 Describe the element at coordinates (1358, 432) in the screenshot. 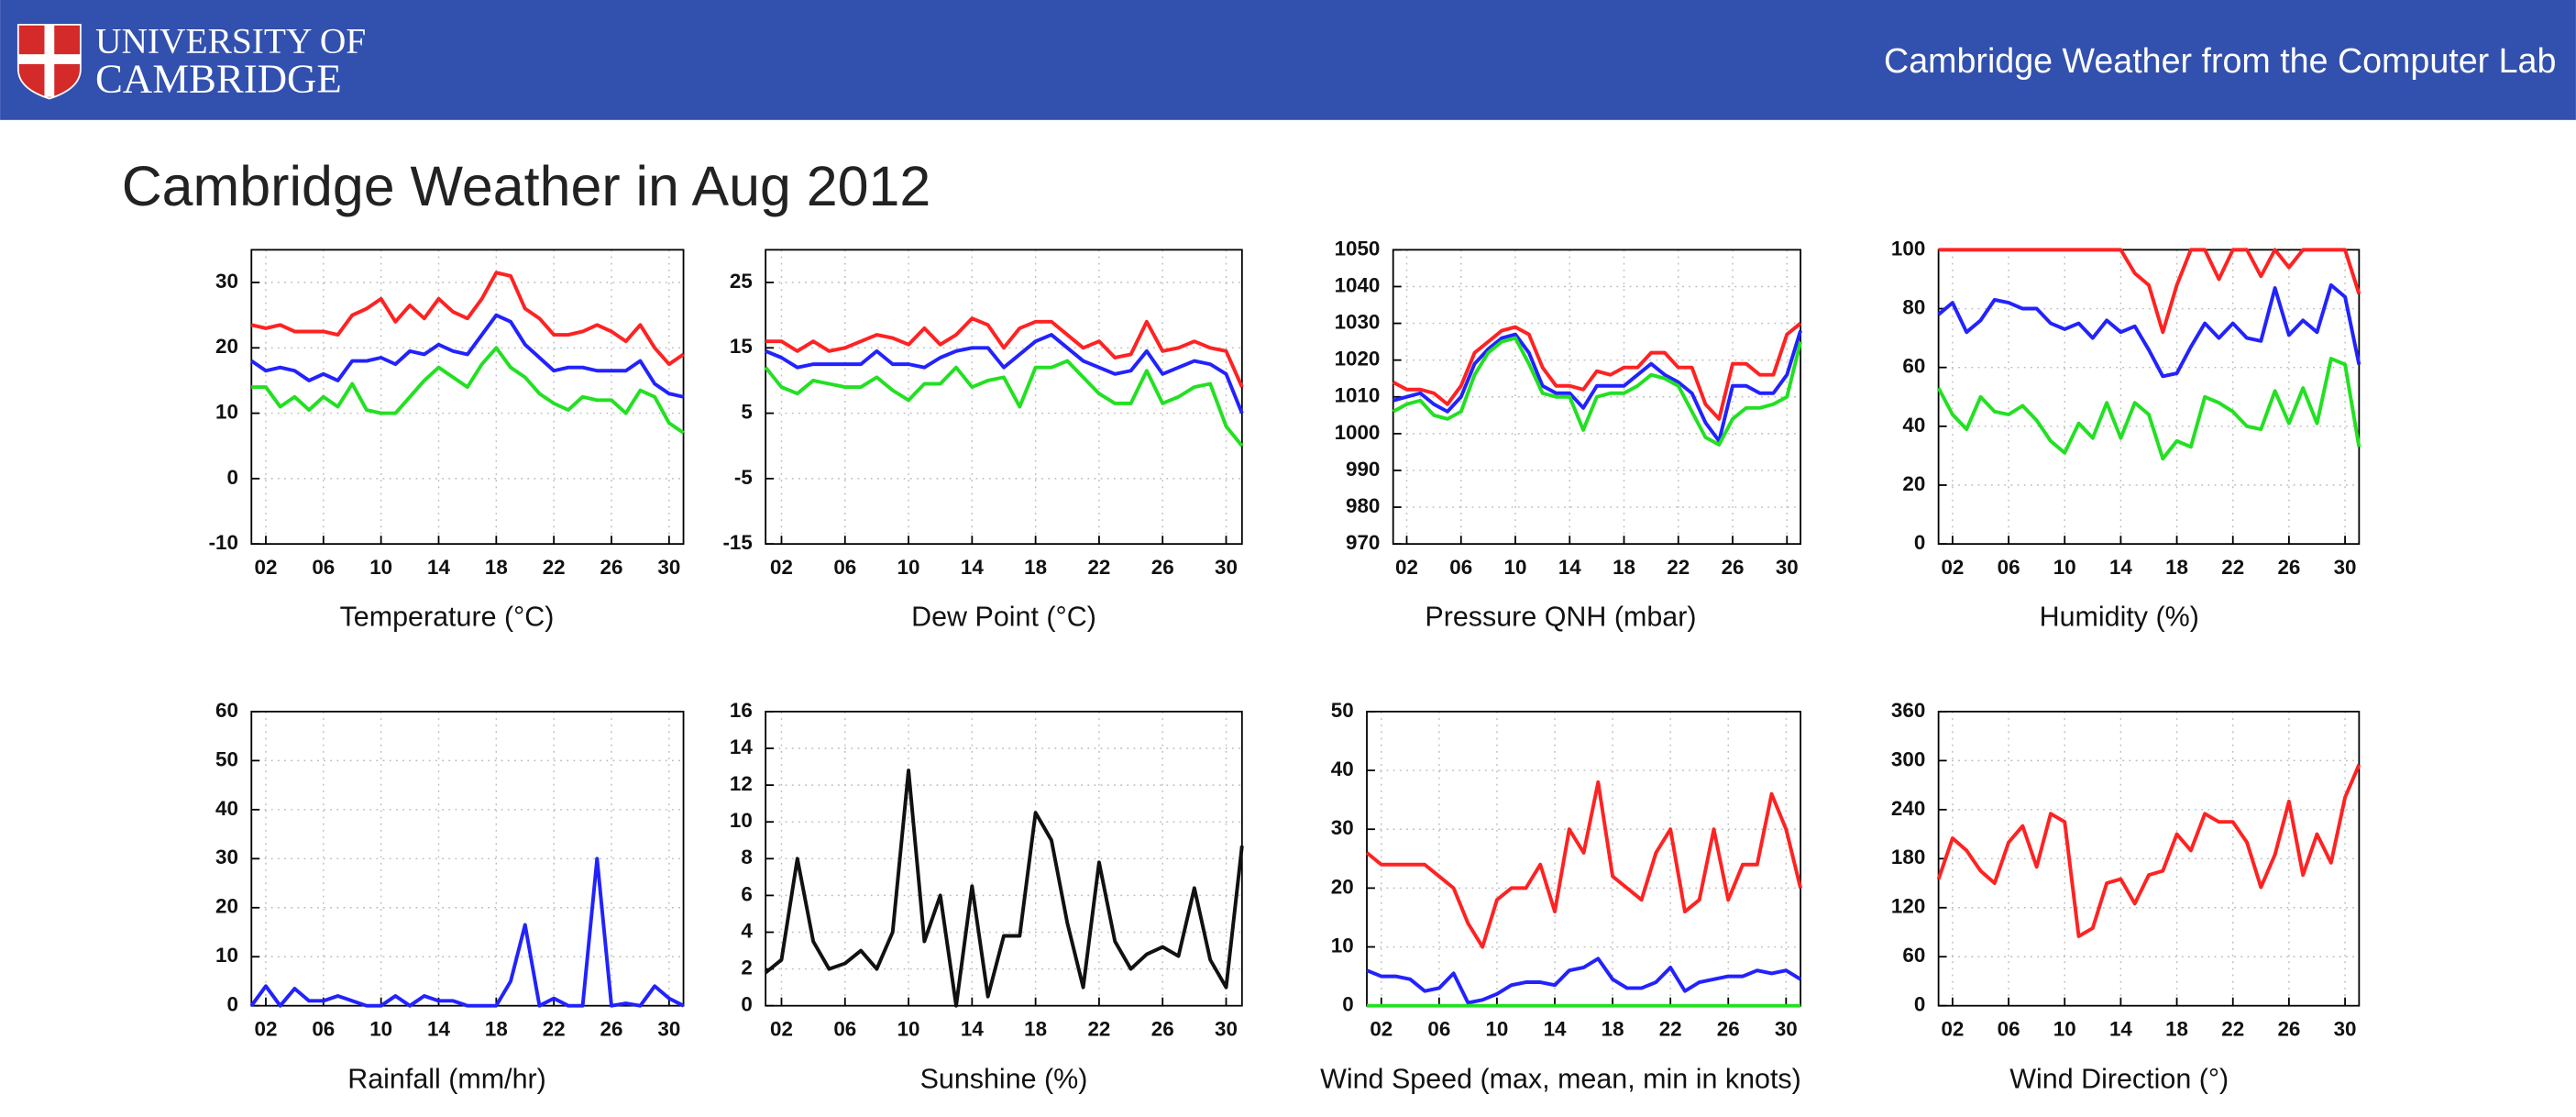

I see `y-tick-label: 1000` at that location.